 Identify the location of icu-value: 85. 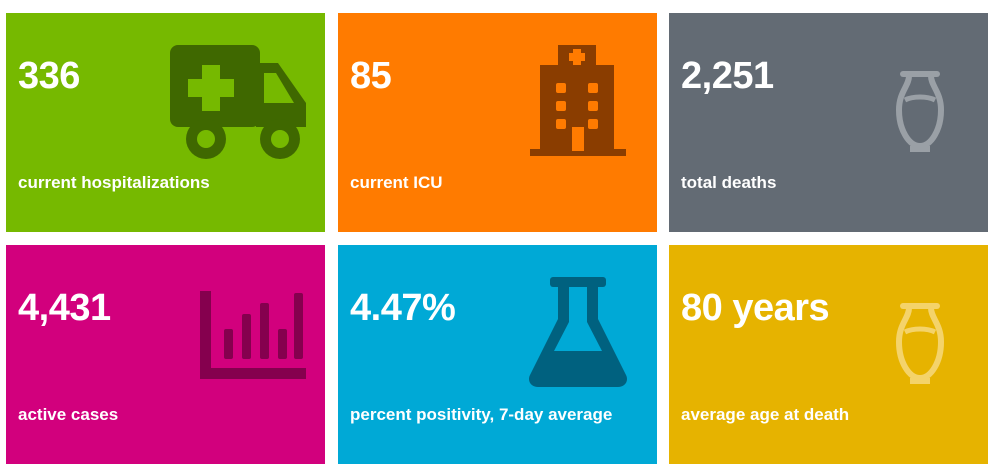
(371, 76).